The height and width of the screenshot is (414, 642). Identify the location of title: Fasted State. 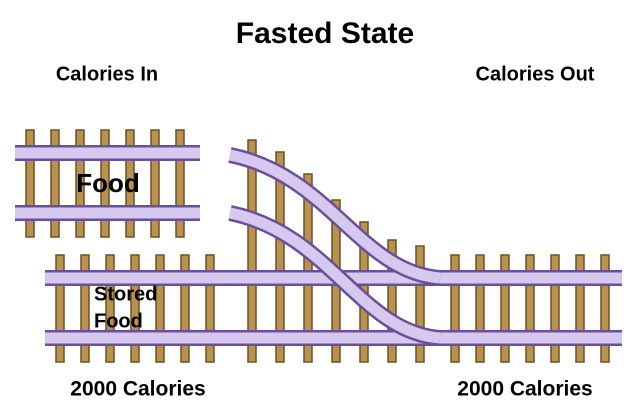
(325, 33).